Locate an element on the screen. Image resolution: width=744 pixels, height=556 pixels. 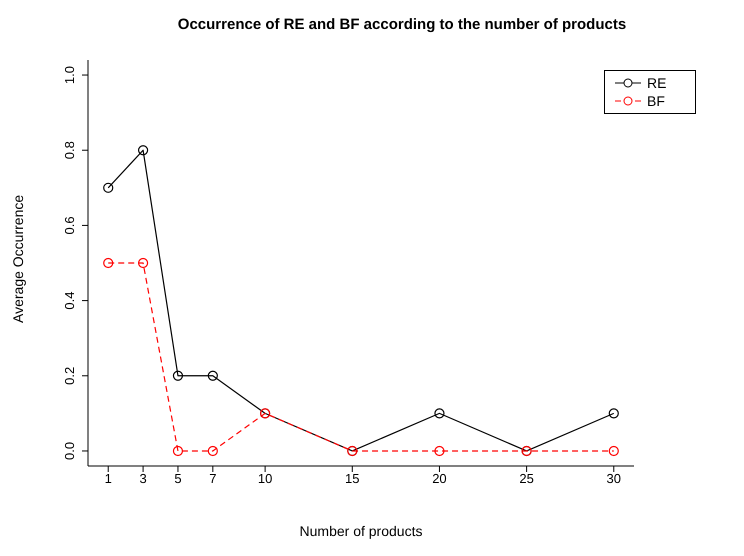
x-tick-label: 10 is located at coordinates (265, 478).